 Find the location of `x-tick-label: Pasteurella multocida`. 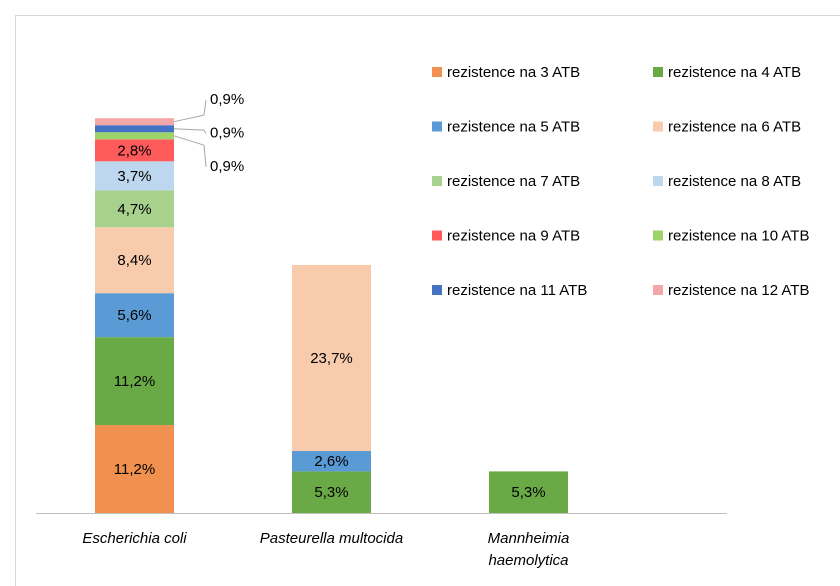

x-tick-label: Pasteurella multocida is located at coordinates (331, 538).